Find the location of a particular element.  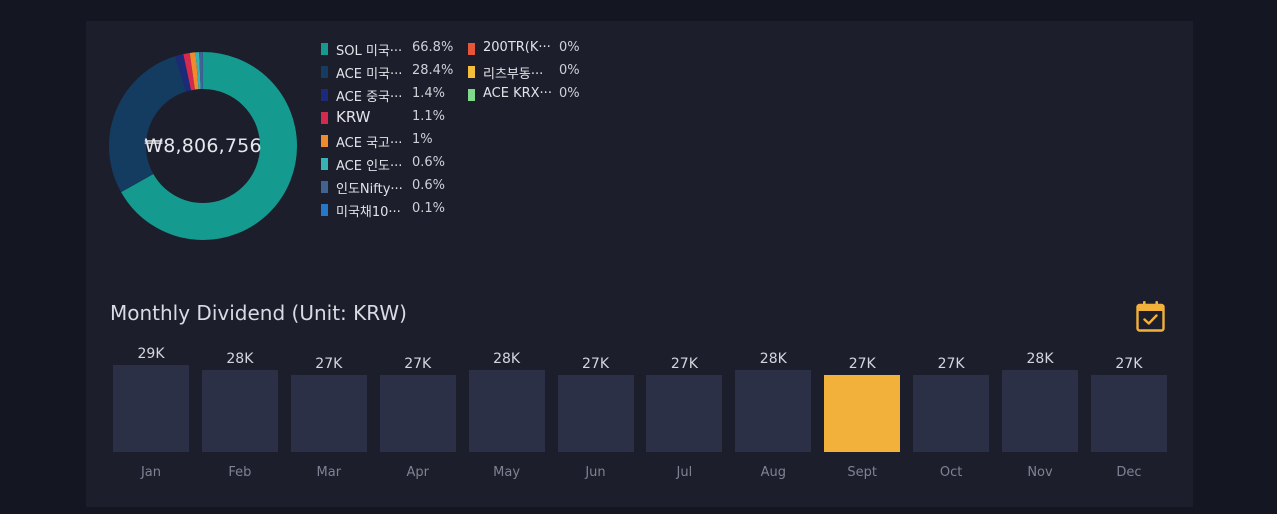

x-tick-label: Dec is located at coordinates (1129, 472).